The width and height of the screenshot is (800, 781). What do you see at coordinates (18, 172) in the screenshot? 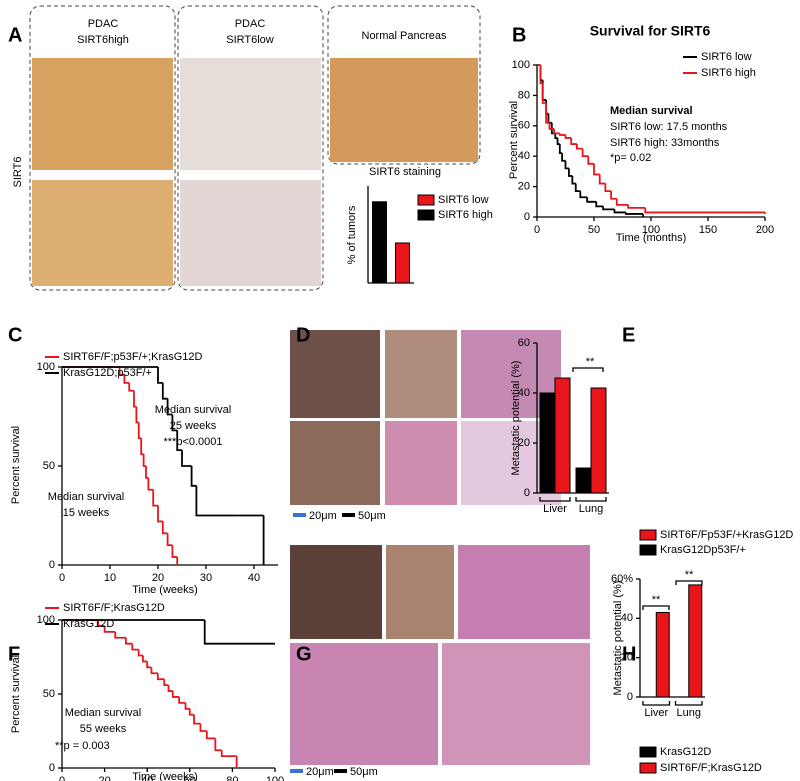
I see `row-label: SIRT6` at bounding box center [18, 172].